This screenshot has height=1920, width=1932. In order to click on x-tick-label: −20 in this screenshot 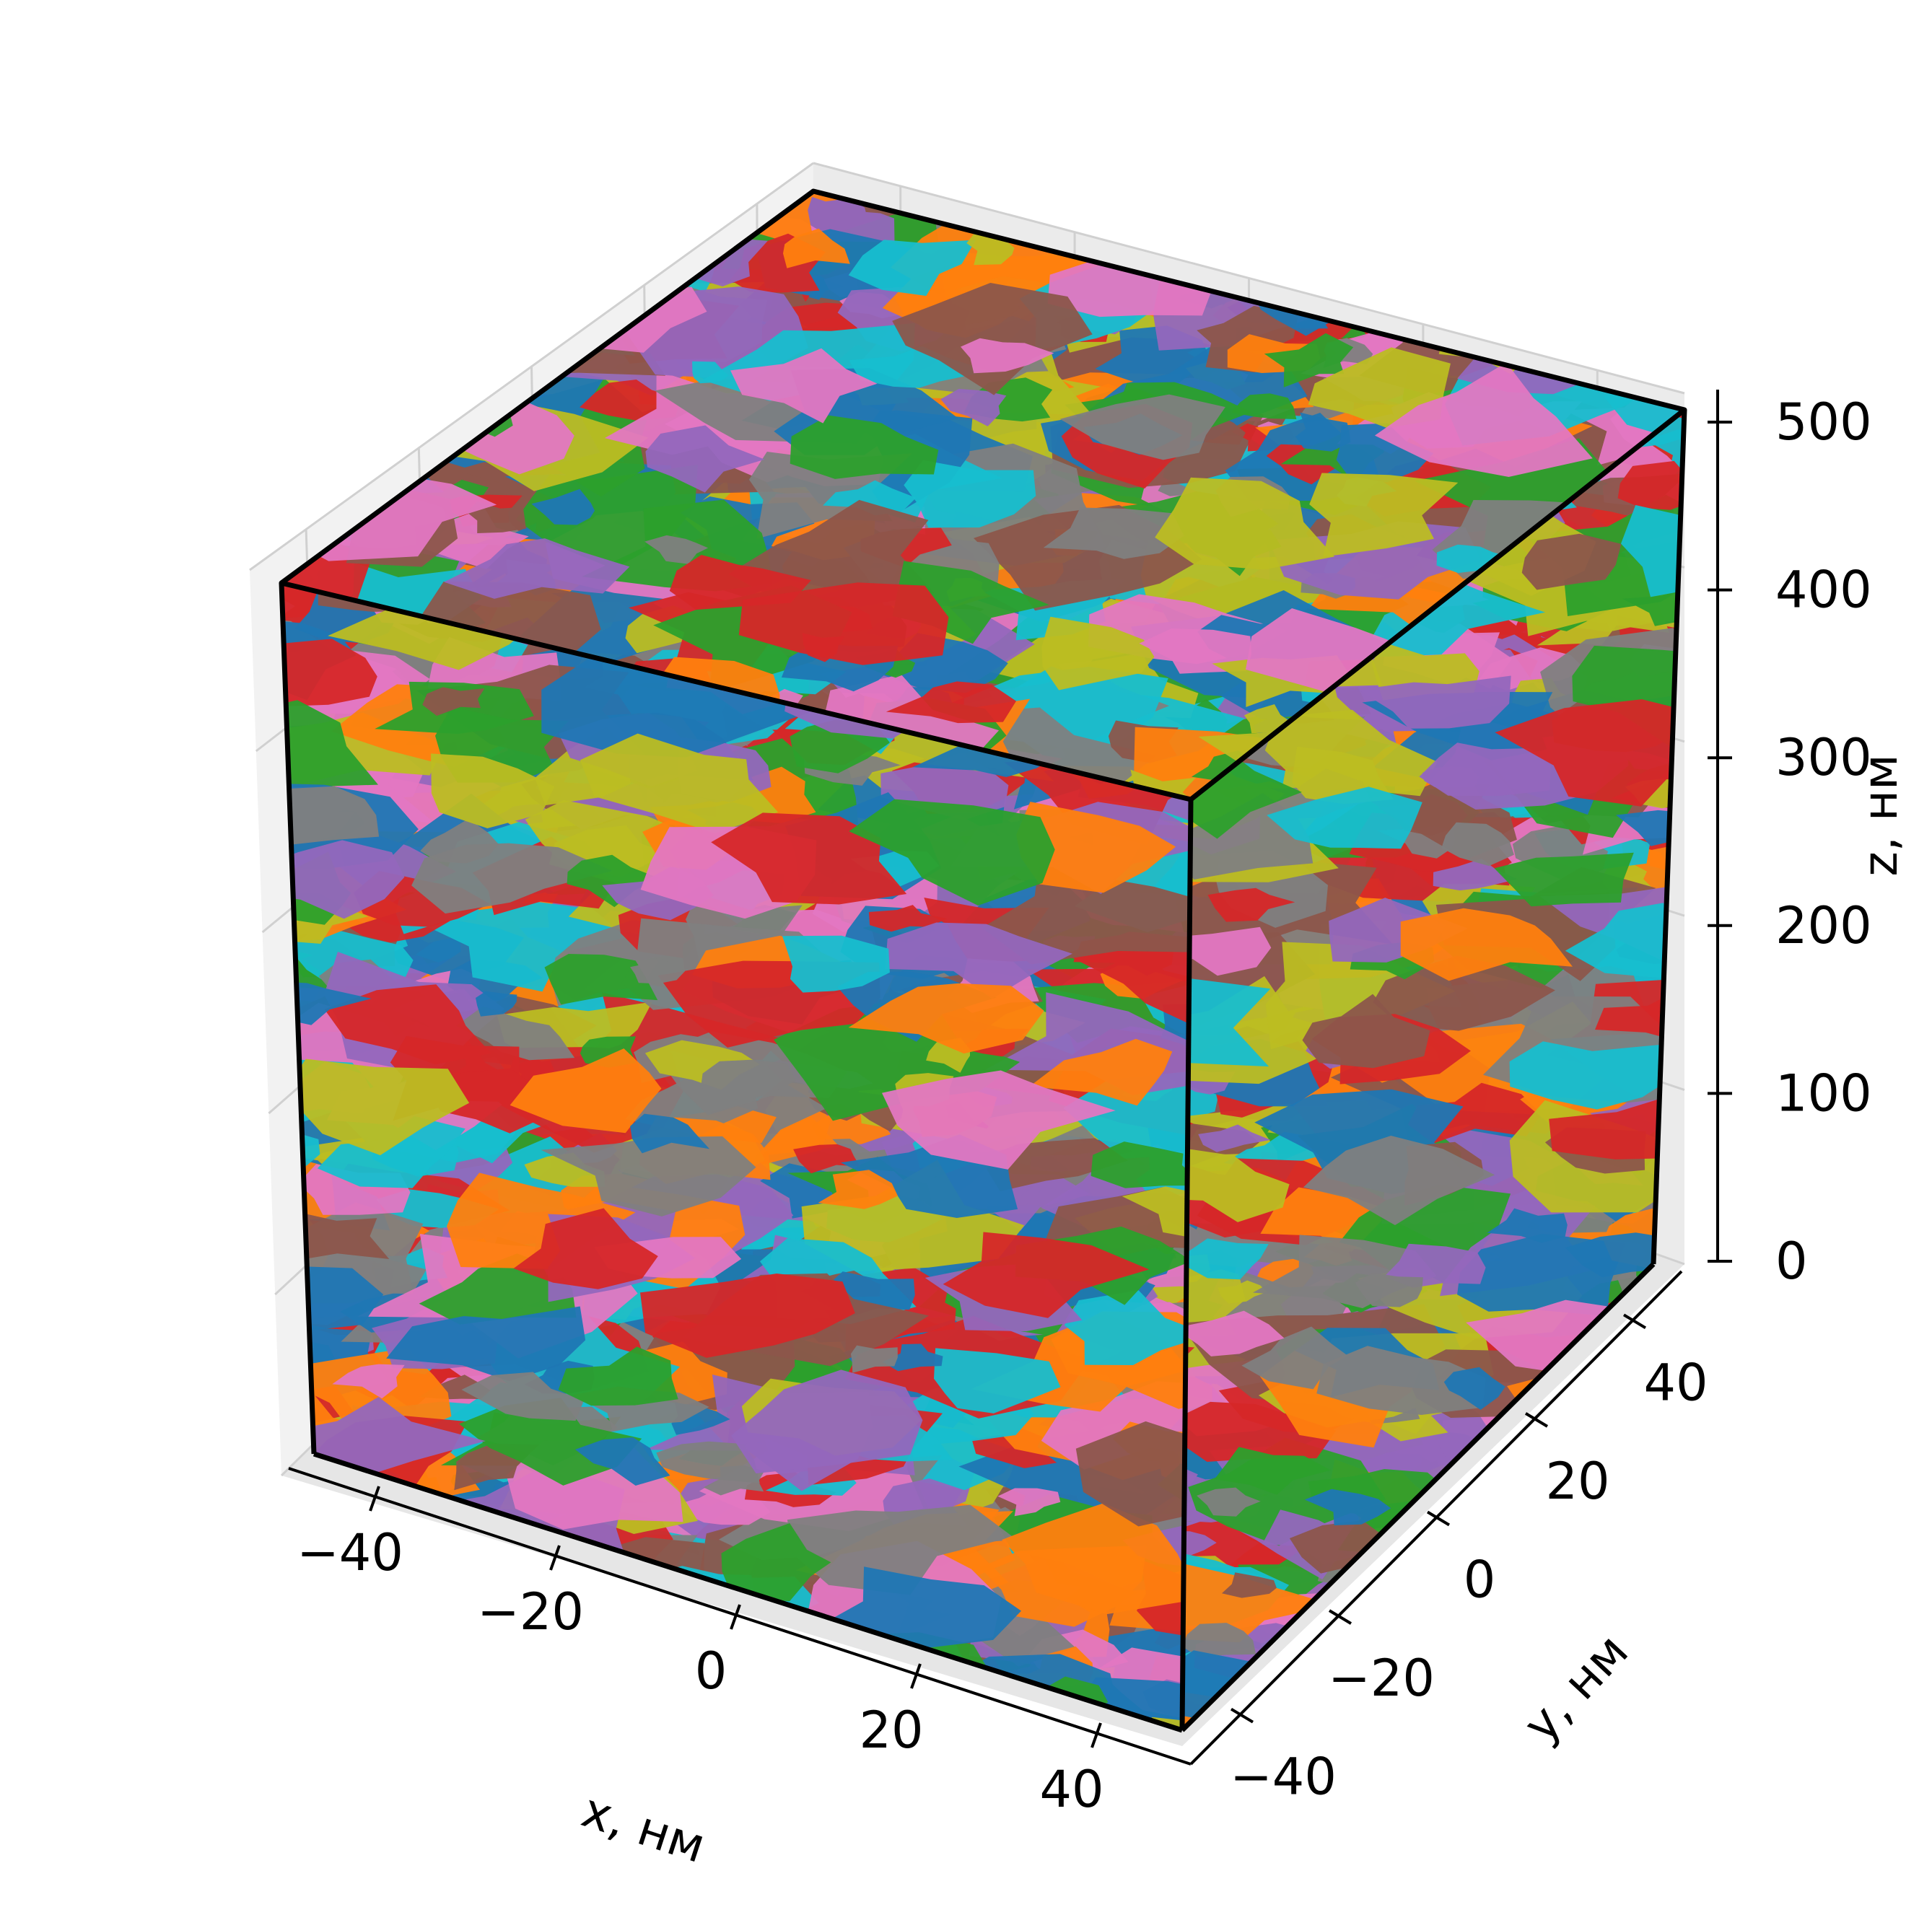, I will do `click(530, 1612)`.